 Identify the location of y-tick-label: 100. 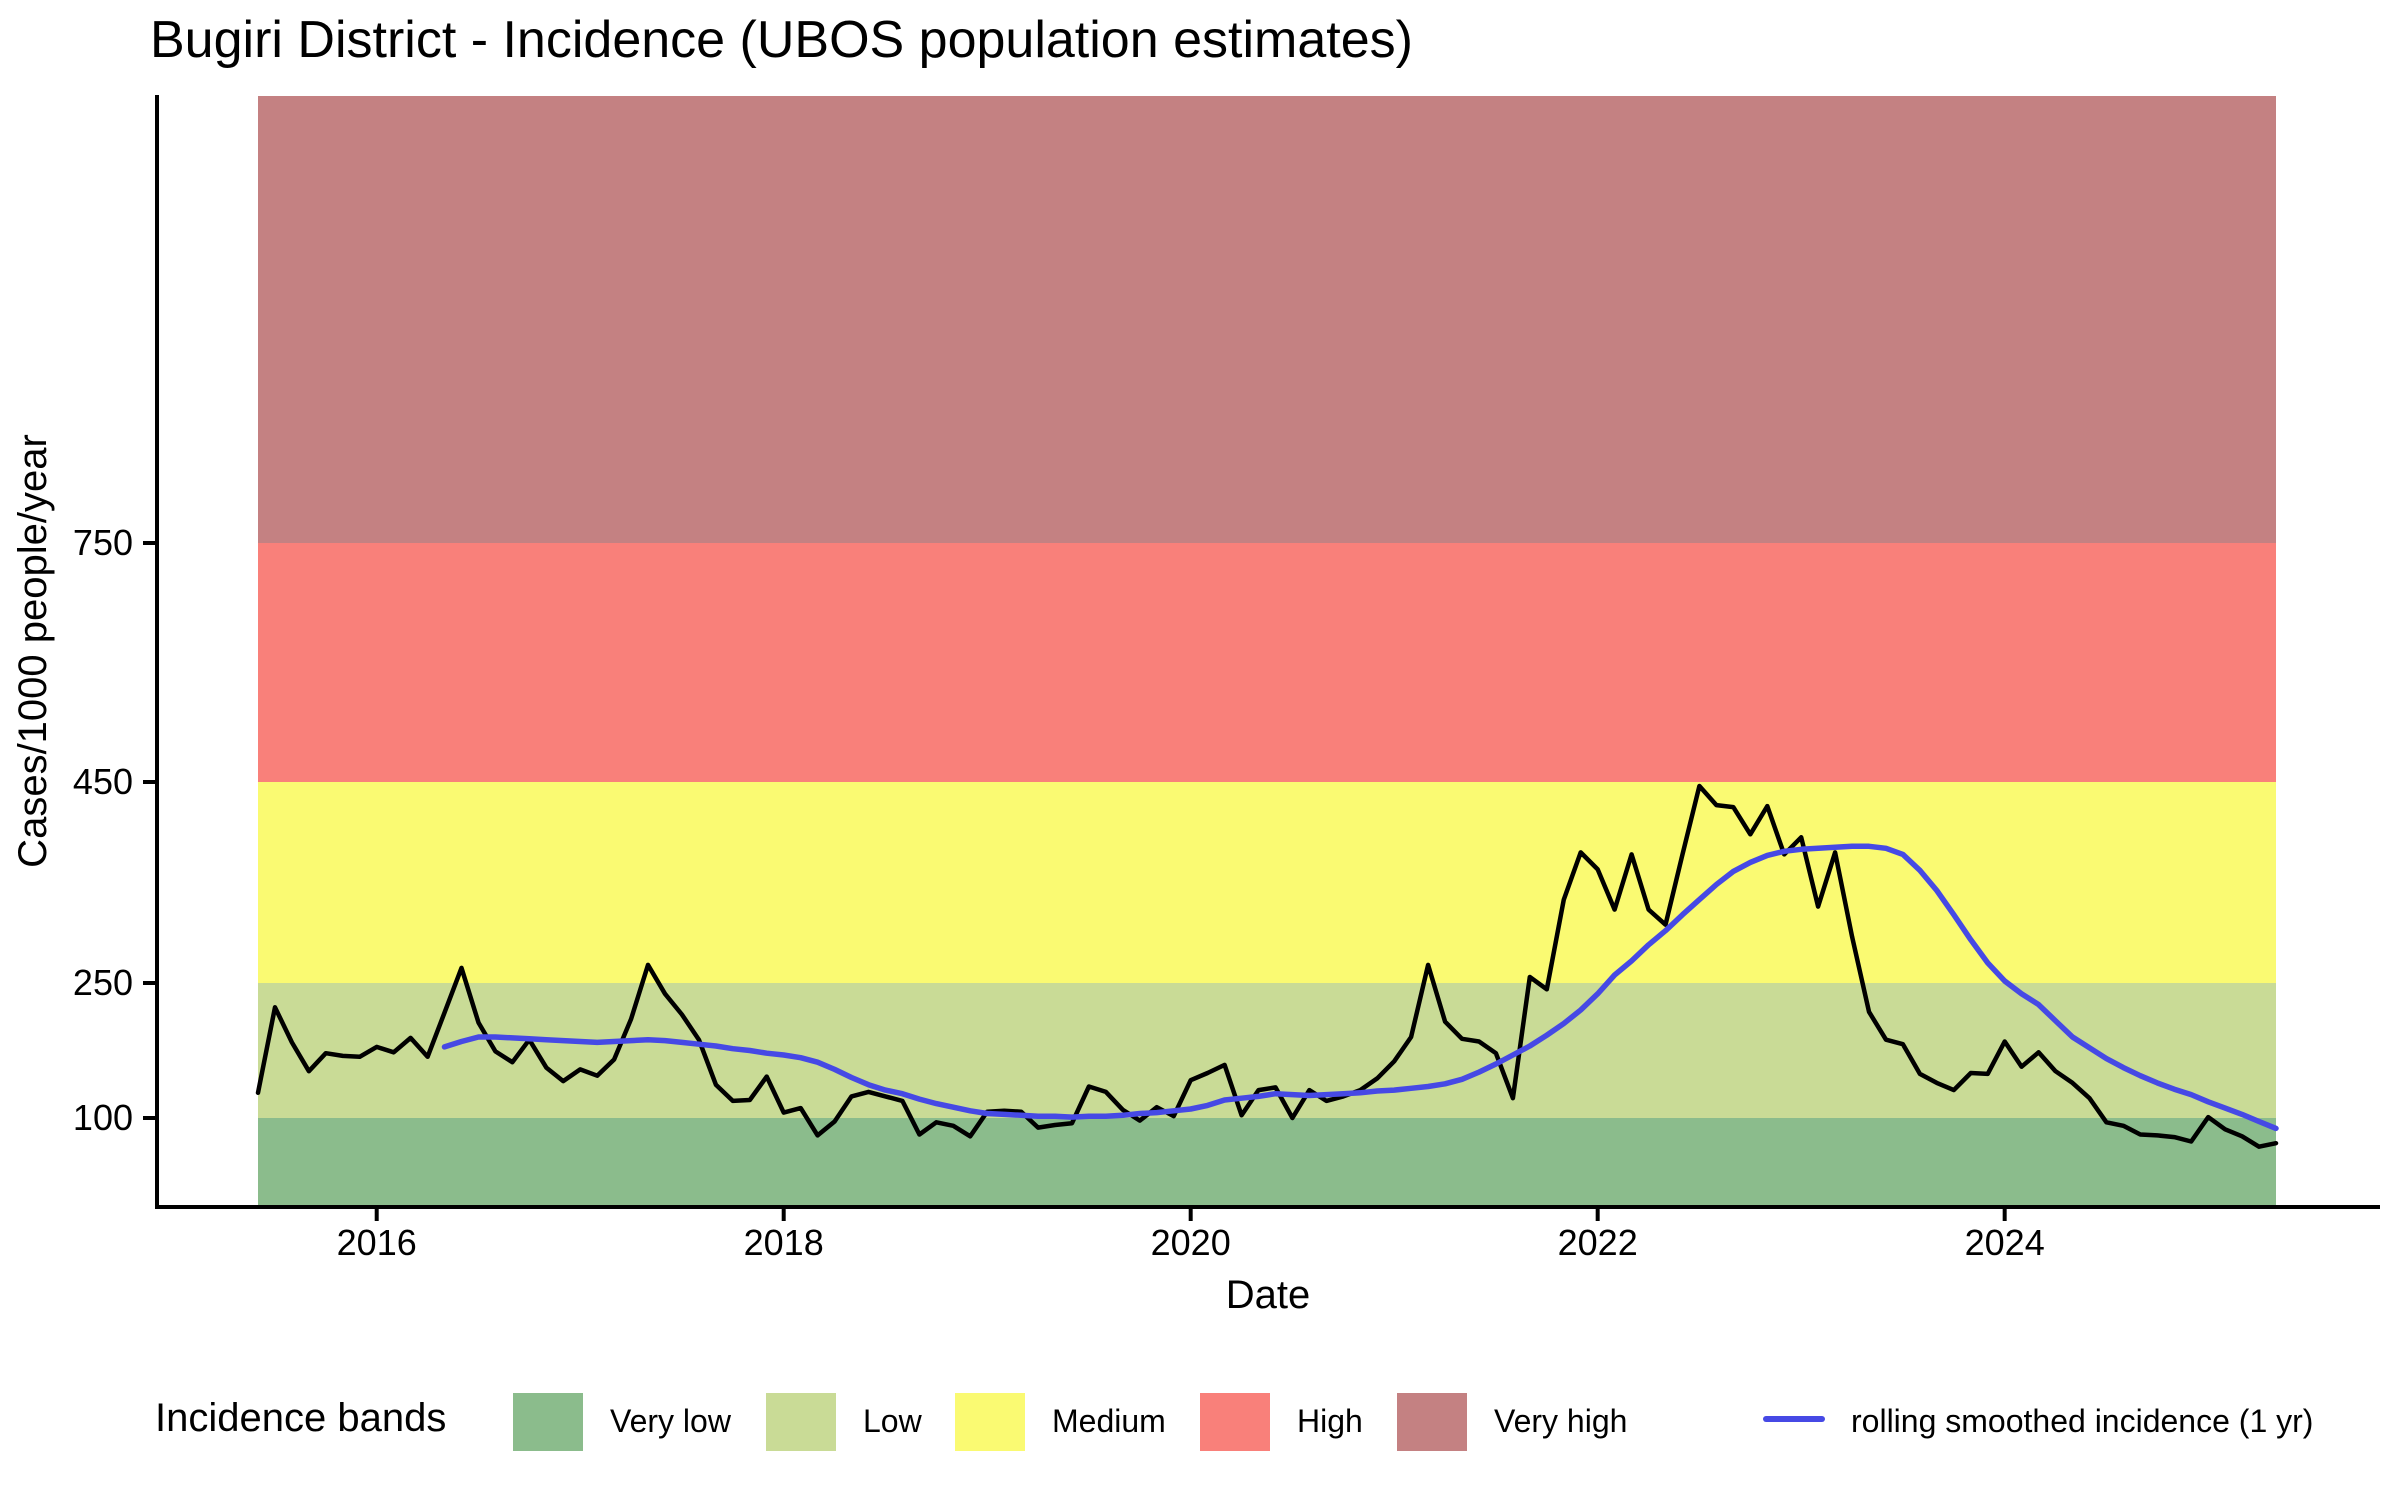
(103, 1117).